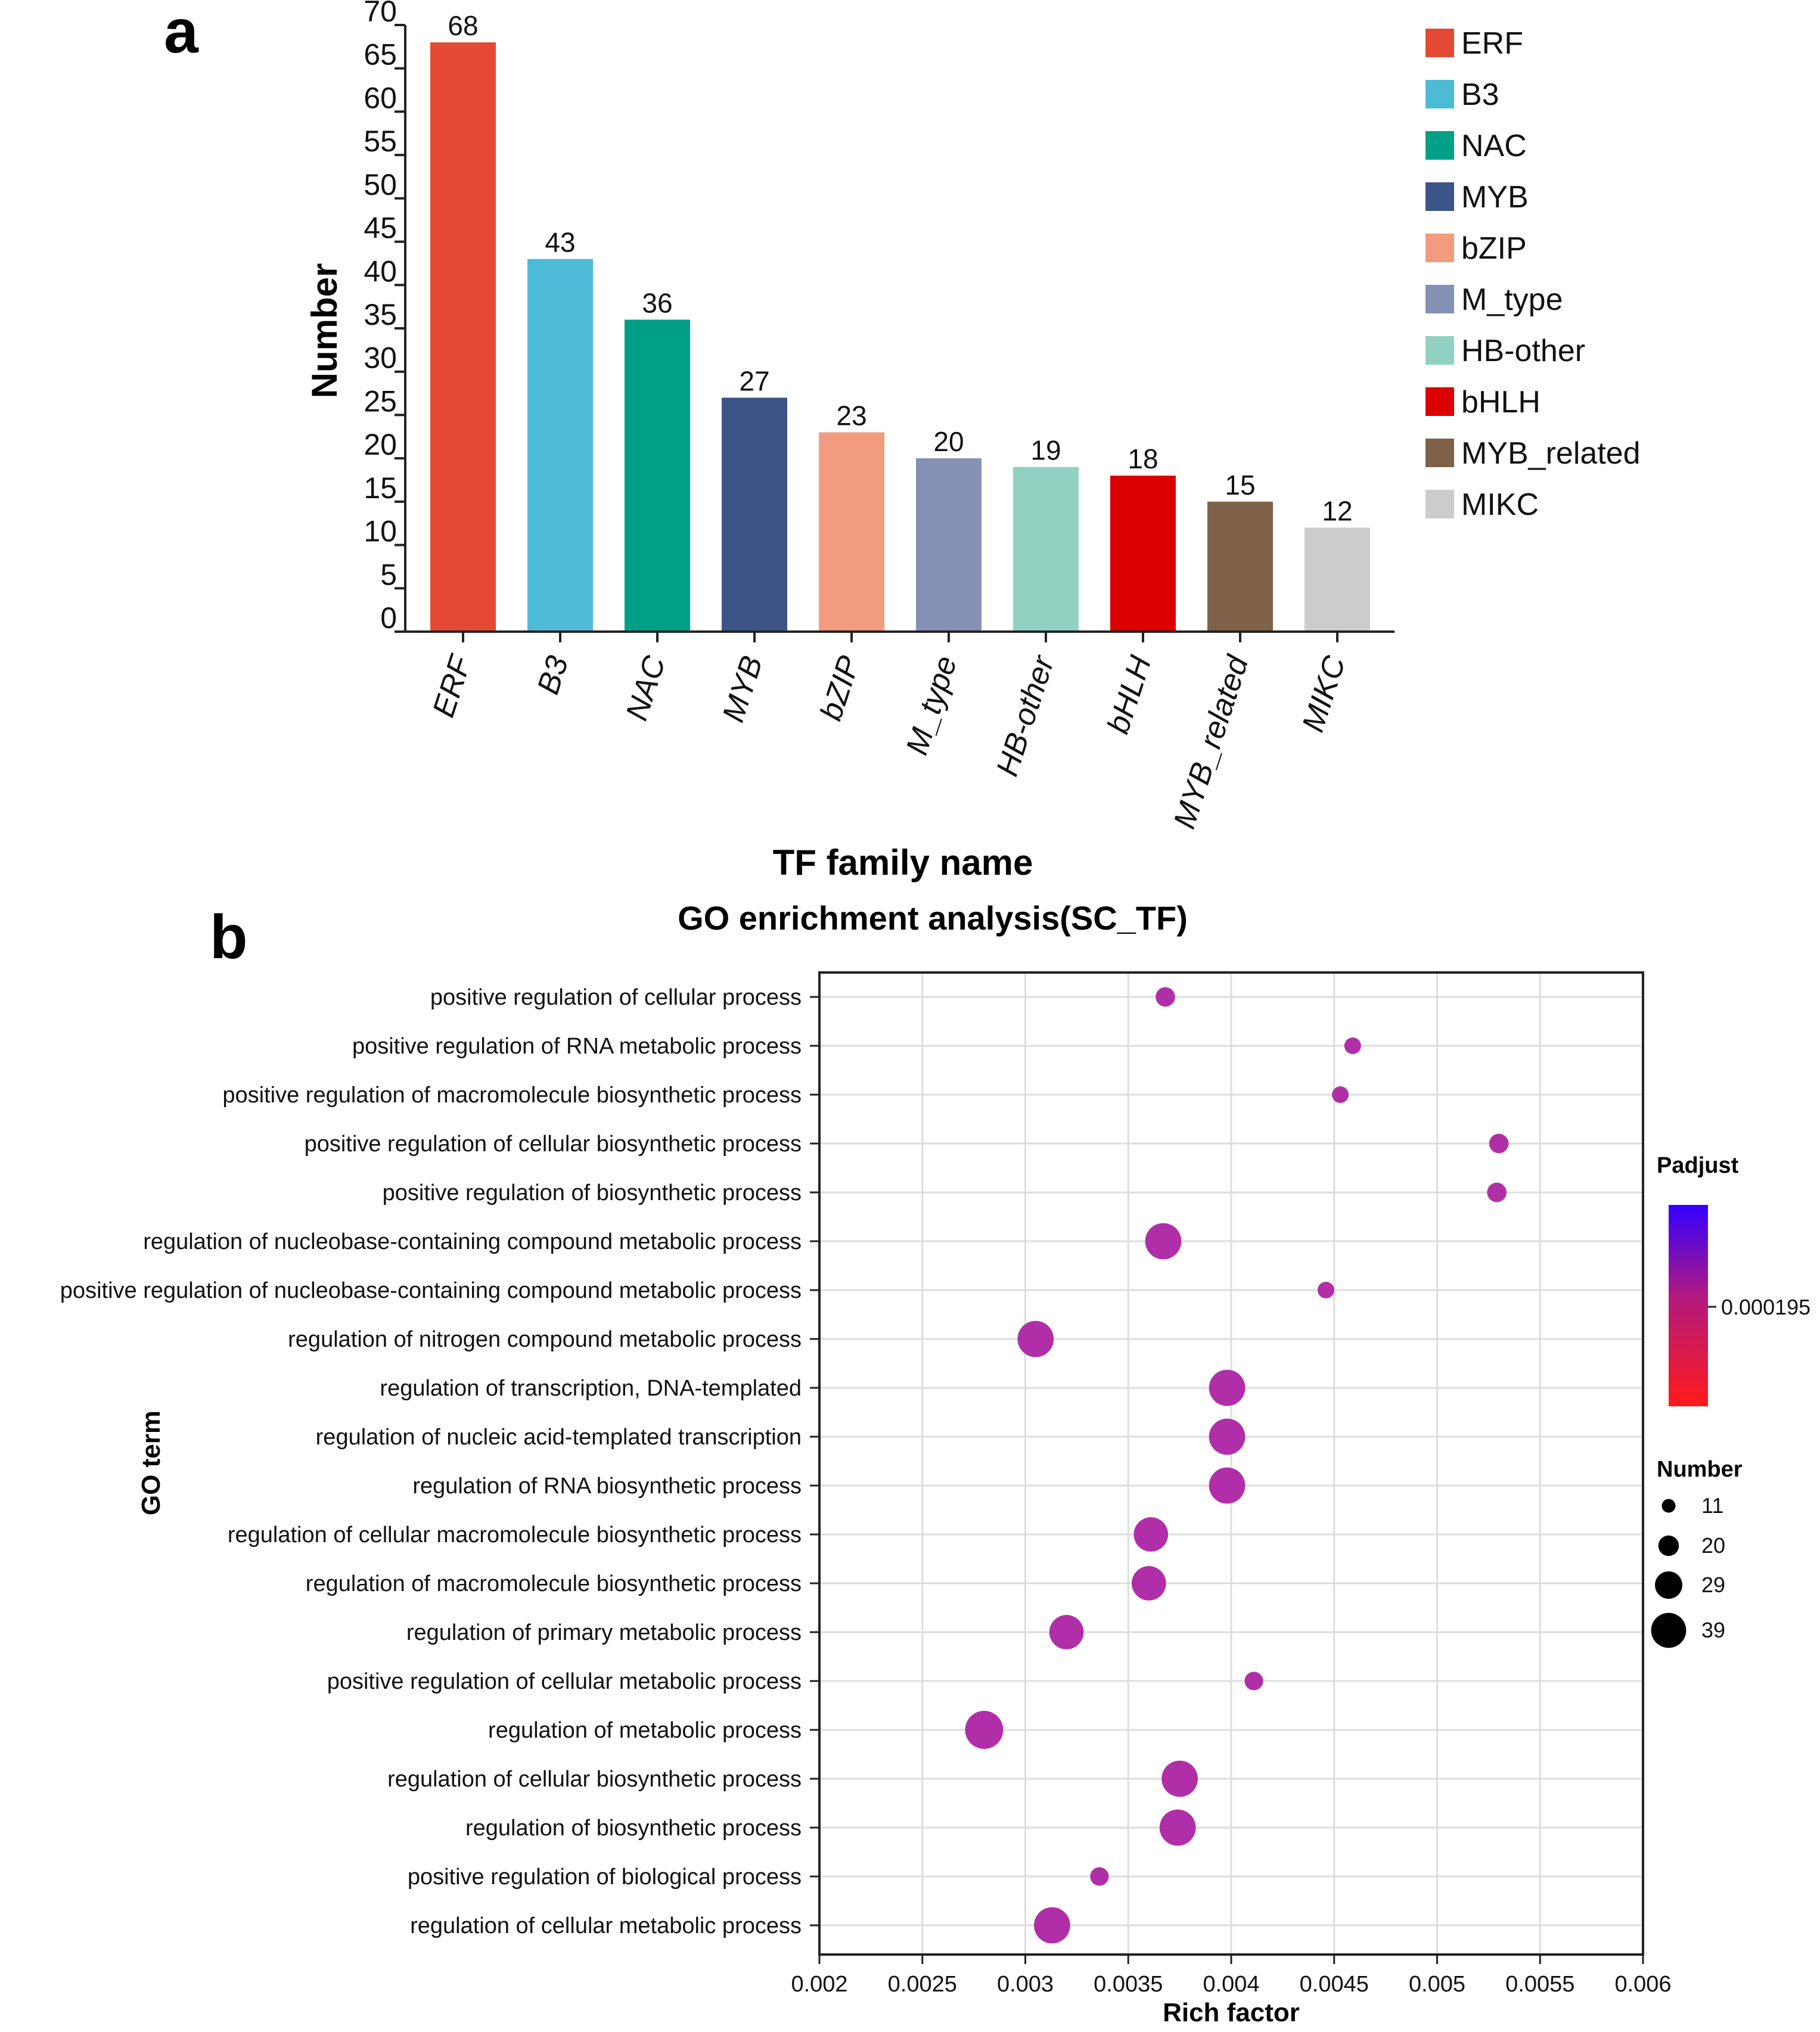 The image size is (1820, 2032). I want to click on legend-label: MYB, so click(1495, 197).